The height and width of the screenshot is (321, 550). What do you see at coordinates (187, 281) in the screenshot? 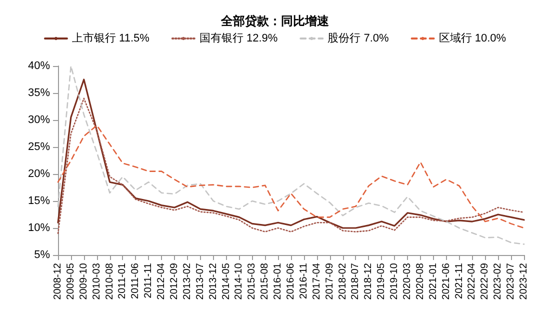
I see `x-tick-label: 2013-02` at bounding box center [187, 281].